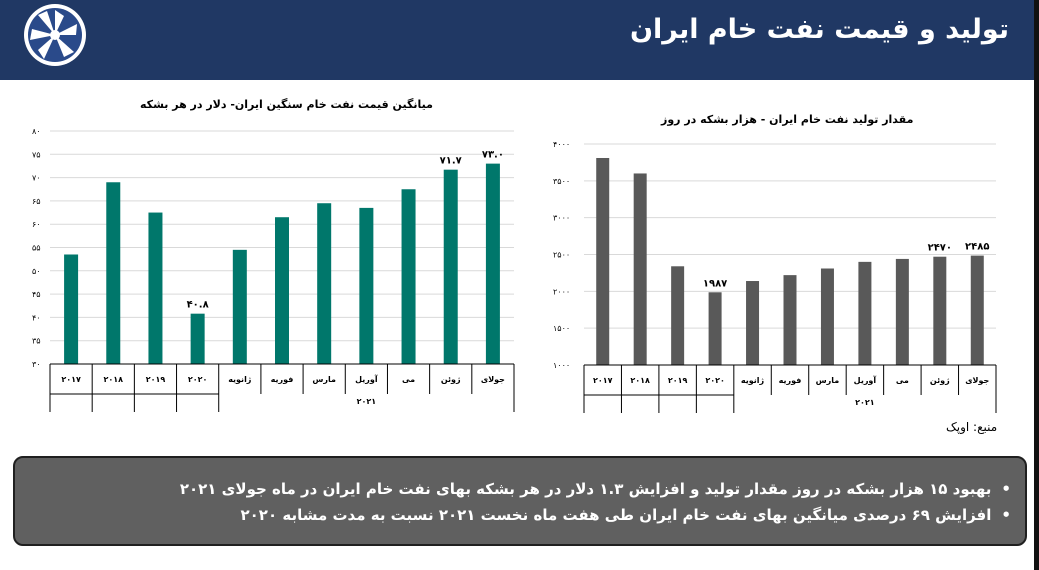 The image size is (1039, 570). Describe the element at coordinates (36, 317) in the screenshot. I see `price-ytick-label: ۴۰` at that location.